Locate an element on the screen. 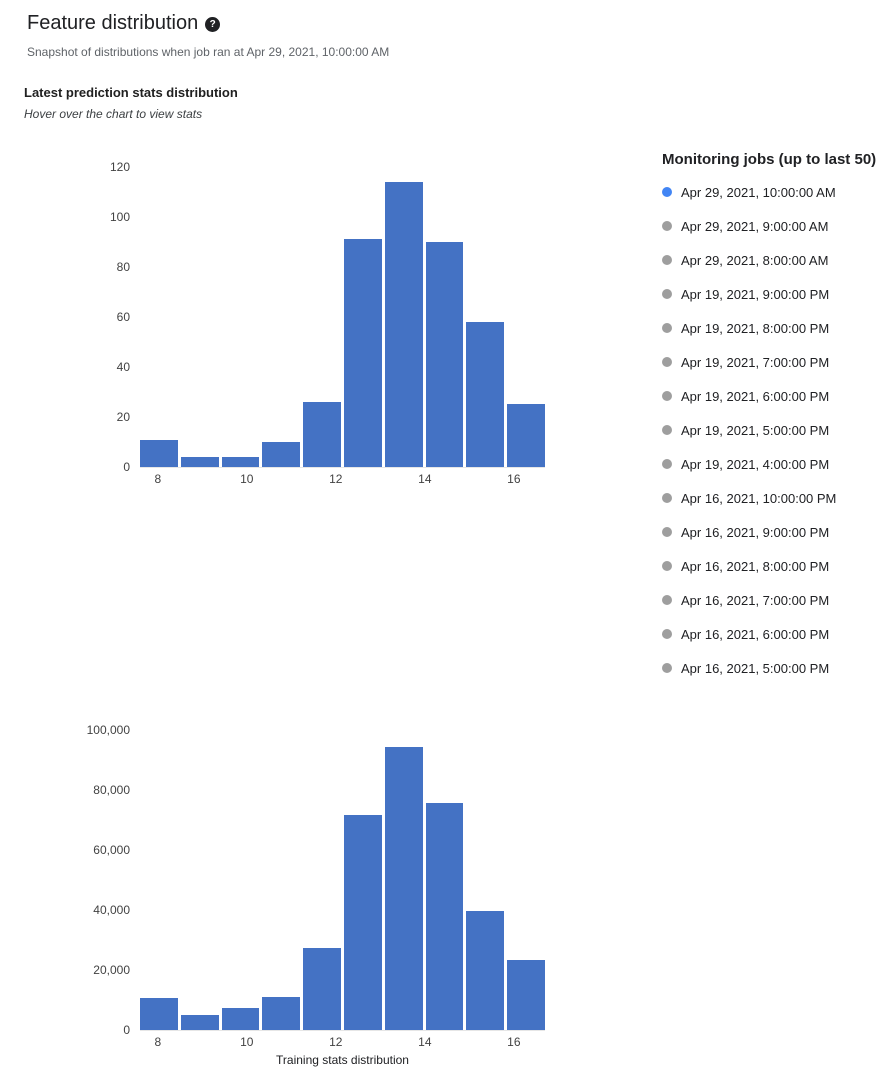 This screenshot has height=1076, width=896. job-label: Apr 16, 2021, 10:00:00 PM is located at coordinates (759, 498).